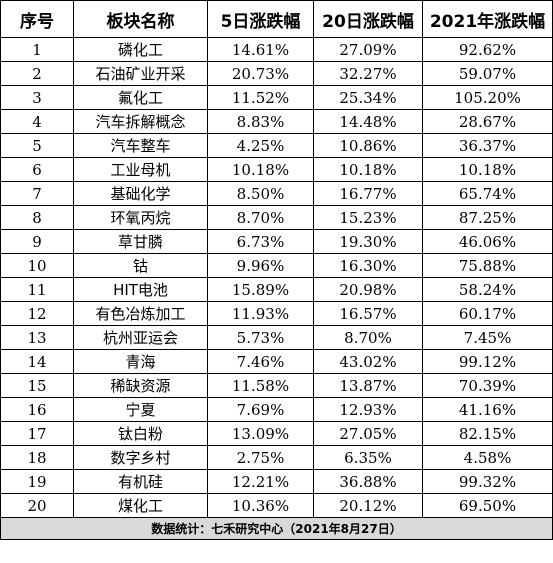 This screenshot has width=553, height=563. Describe the element at coordinates (487, 73) in the screenshot. I see `change-2021-cell: 59.07%` at that location.